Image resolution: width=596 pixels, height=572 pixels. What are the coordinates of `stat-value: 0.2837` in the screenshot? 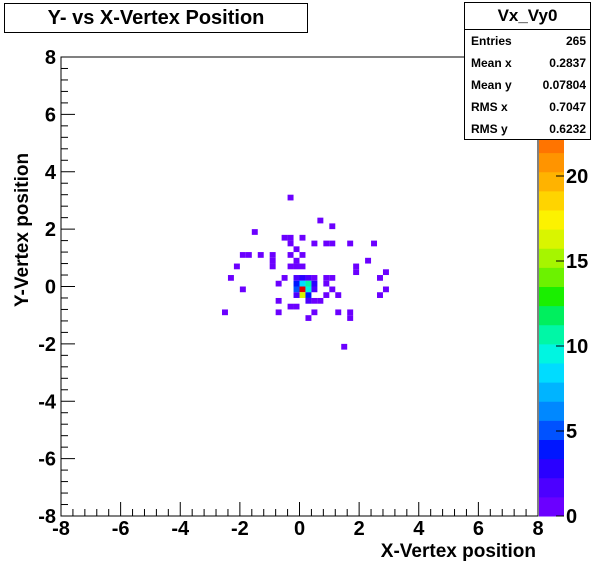 It's located at (567, 63).